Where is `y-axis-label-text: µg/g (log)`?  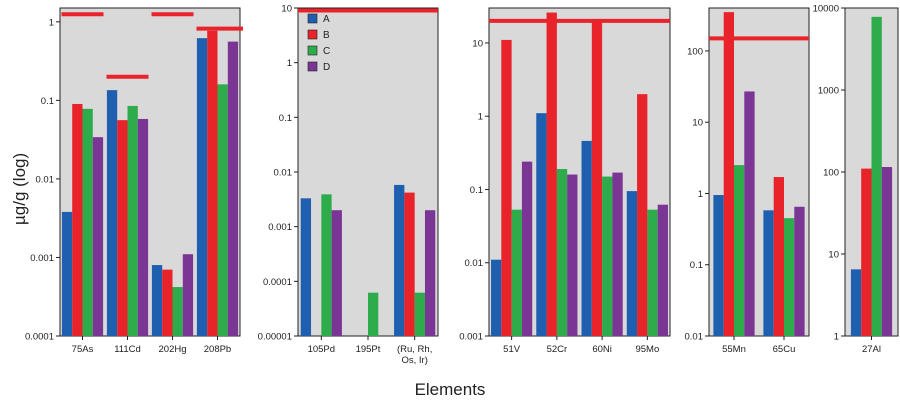 y-axis-label-text: µg/g (log) is located at coordinates (19, 188).